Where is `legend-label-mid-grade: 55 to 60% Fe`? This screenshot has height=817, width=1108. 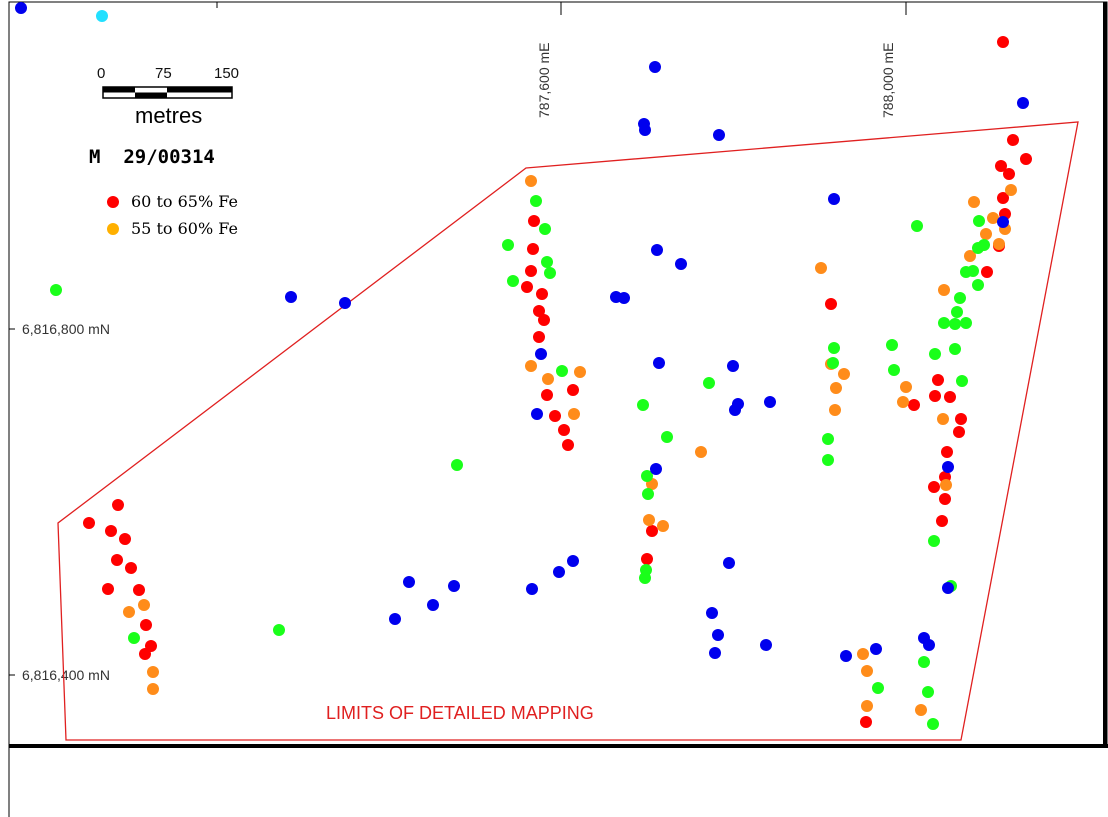
legend-label-mid-grade: 55 to 60% Fe is located at coordinates (184, 228).